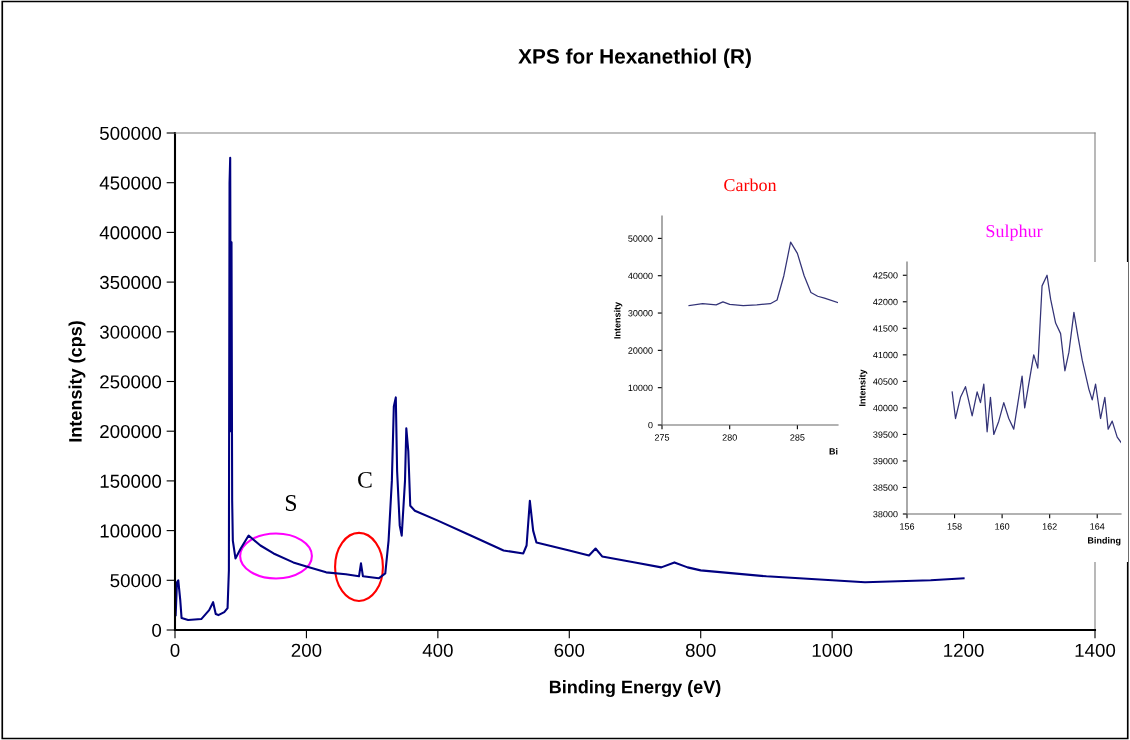 The image size is (1130, 740). Describe the element at coordinates (954, 526) in the screenshot. I see `x-tick-label: 158` at that location.